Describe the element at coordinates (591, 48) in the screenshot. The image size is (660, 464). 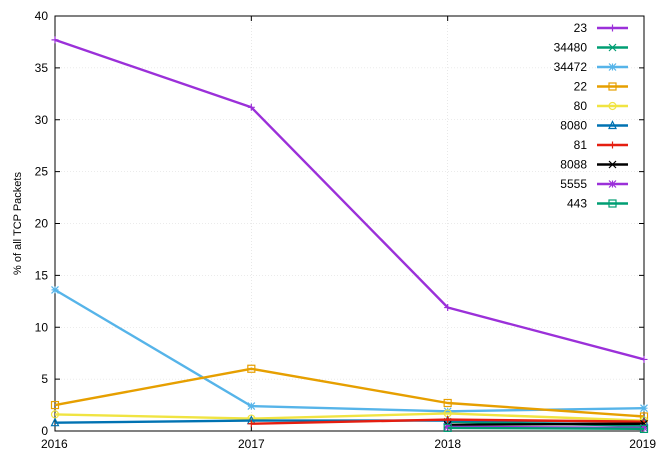
I see `legend-item-34480: 34480` at that location.